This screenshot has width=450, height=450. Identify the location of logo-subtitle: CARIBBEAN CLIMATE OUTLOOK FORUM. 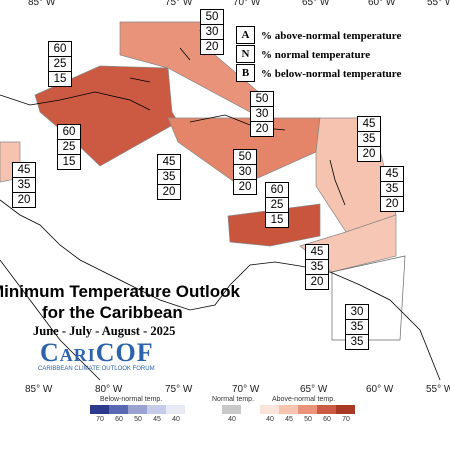
(96, 369).